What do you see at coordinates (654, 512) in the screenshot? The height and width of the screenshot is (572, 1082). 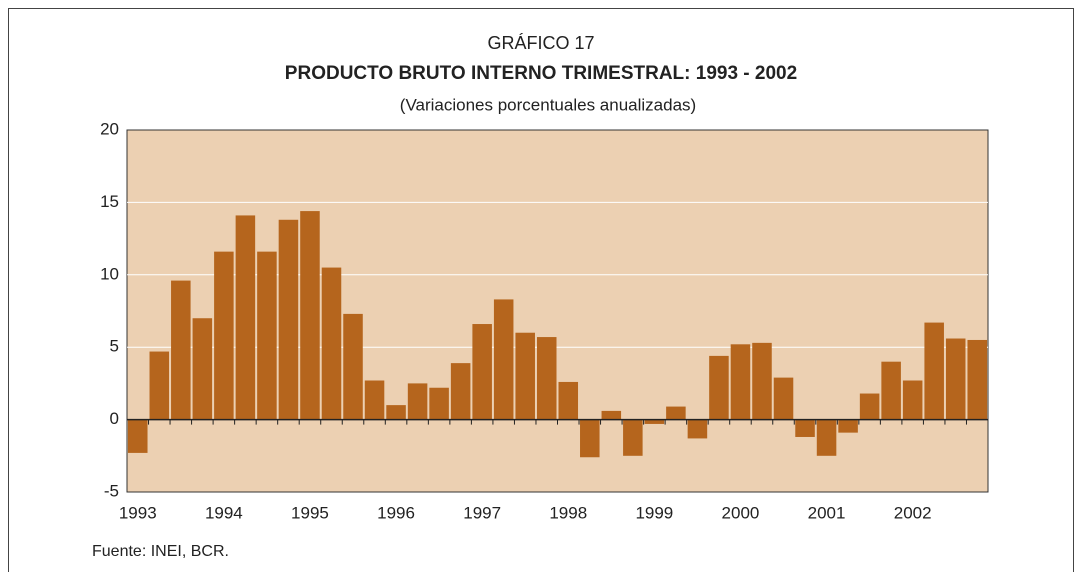 I see `x-tick-label: 1999` at bounding box center [654, 512].